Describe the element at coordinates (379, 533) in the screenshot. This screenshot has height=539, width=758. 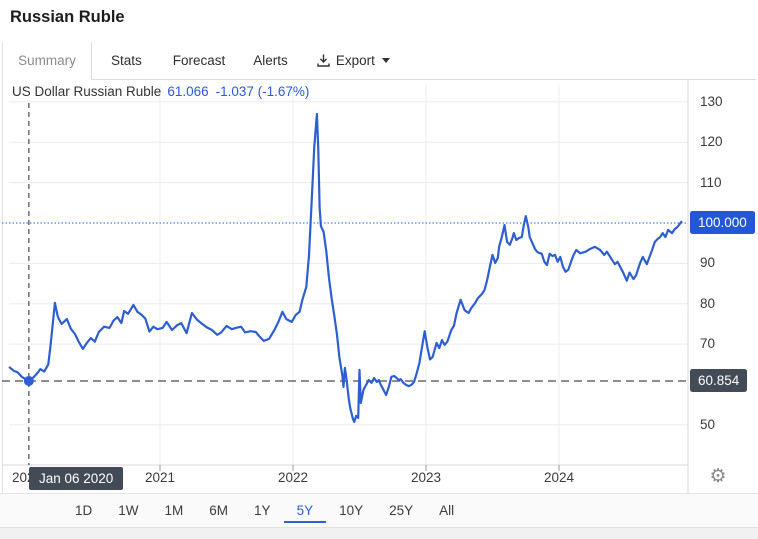
I see `bottom-strip` at that location.